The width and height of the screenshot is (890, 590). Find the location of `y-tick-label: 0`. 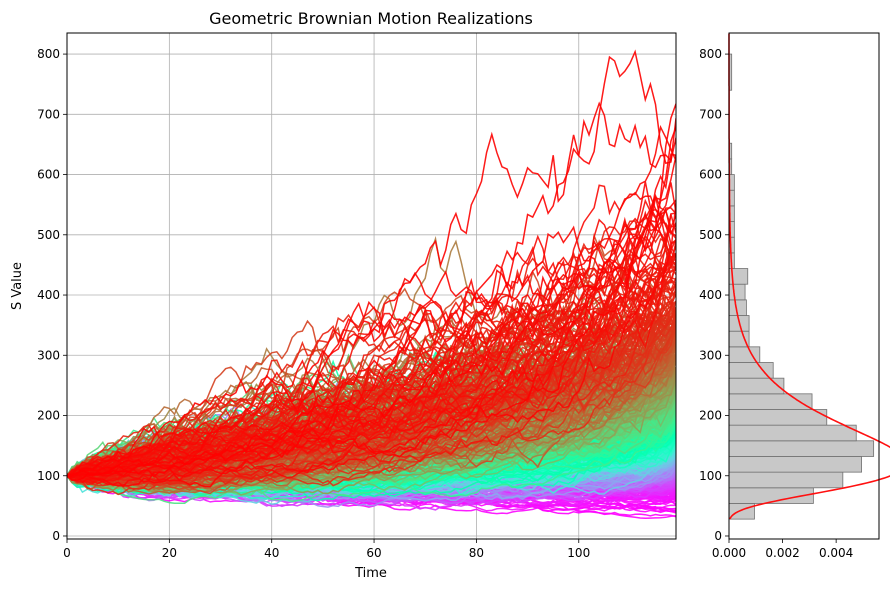

y-tick-label: 0 is located at coordinates (56, 536).